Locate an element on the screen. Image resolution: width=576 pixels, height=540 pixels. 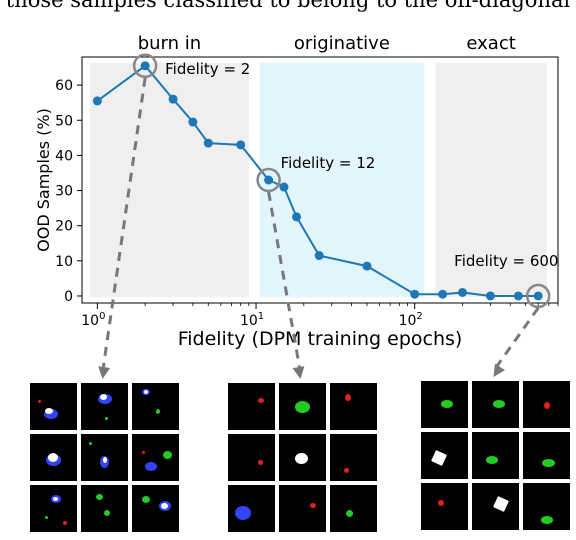
phase-label: exact is located at coordinates (490, 43).